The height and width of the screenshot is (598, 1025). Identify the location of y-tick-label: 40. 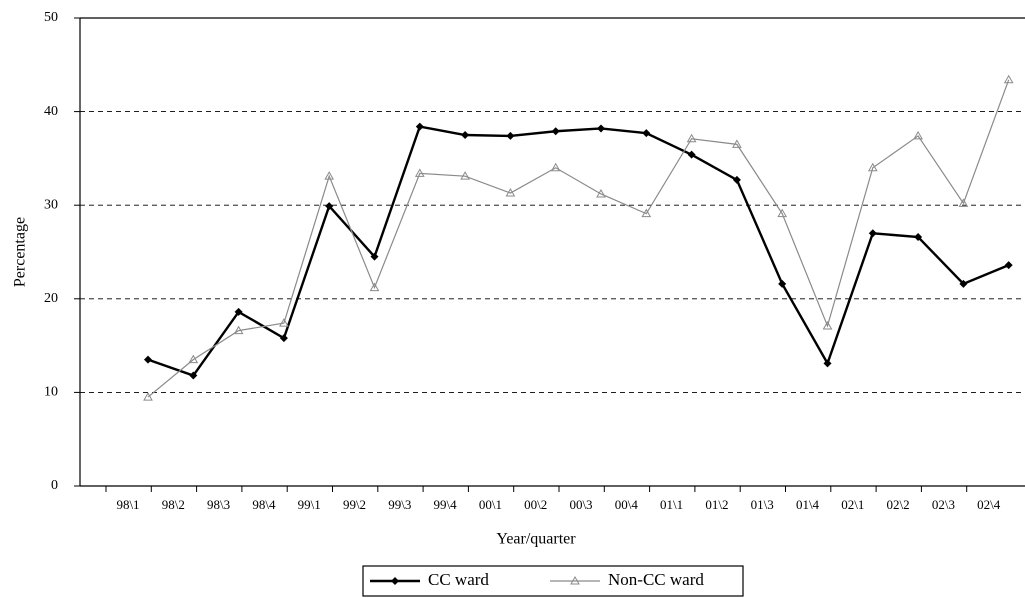
(51, 111).